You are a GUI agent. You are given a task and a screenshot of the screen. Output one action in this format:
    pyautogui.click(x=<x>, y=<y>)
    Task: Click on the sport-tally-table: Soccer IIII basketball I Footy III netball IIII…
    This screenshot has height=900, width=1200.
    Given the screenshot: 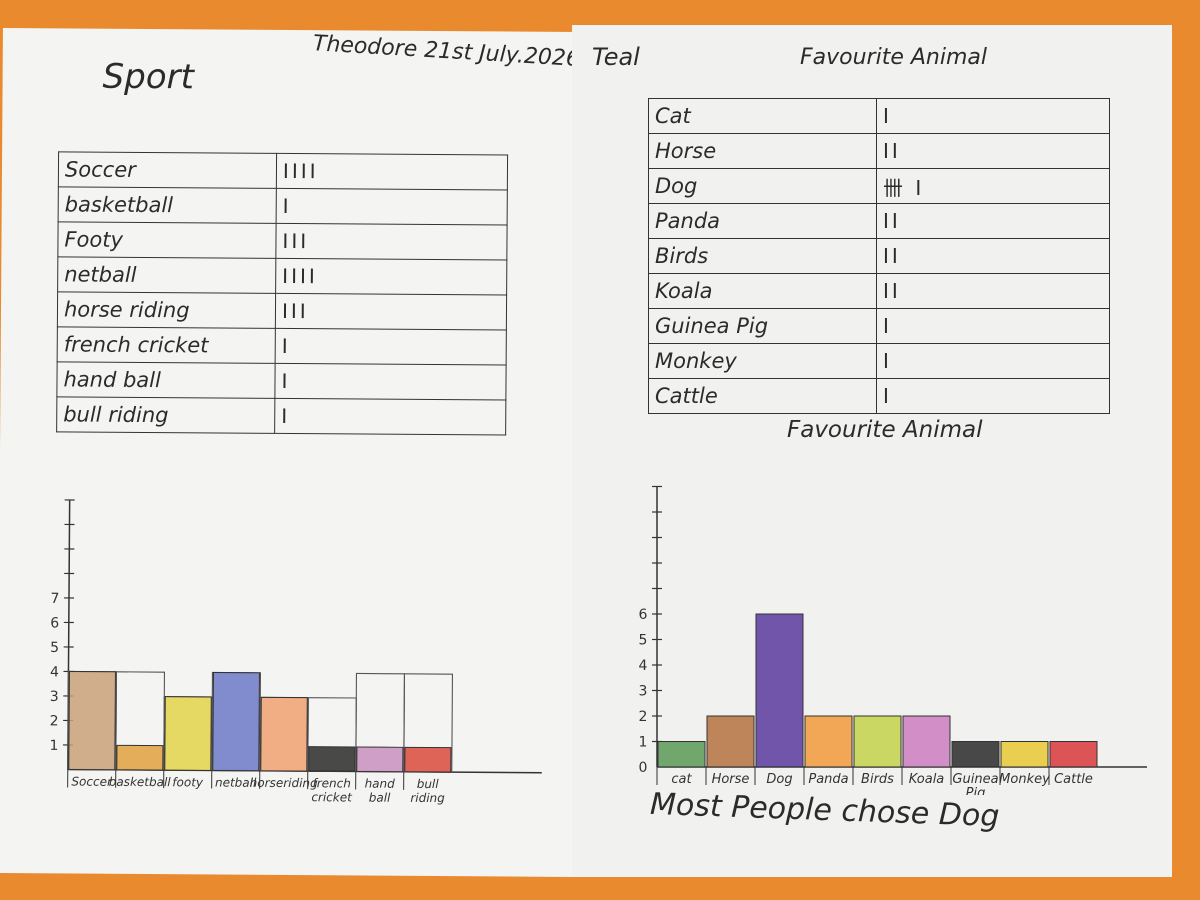 What is the action you would take?
    pyautogui.click(x=282, y=293)
    